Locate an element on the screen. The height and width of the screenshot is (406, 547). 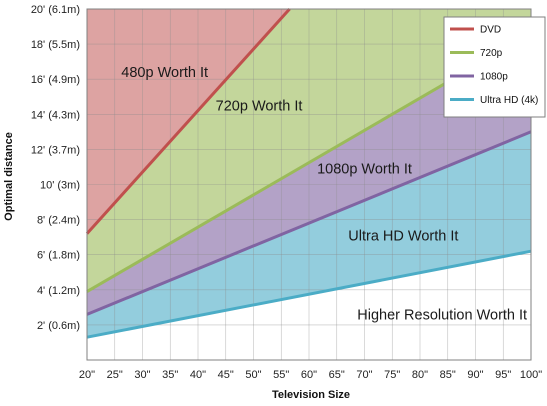
x-tick-label: 25" is located at coordinates (115, 375).